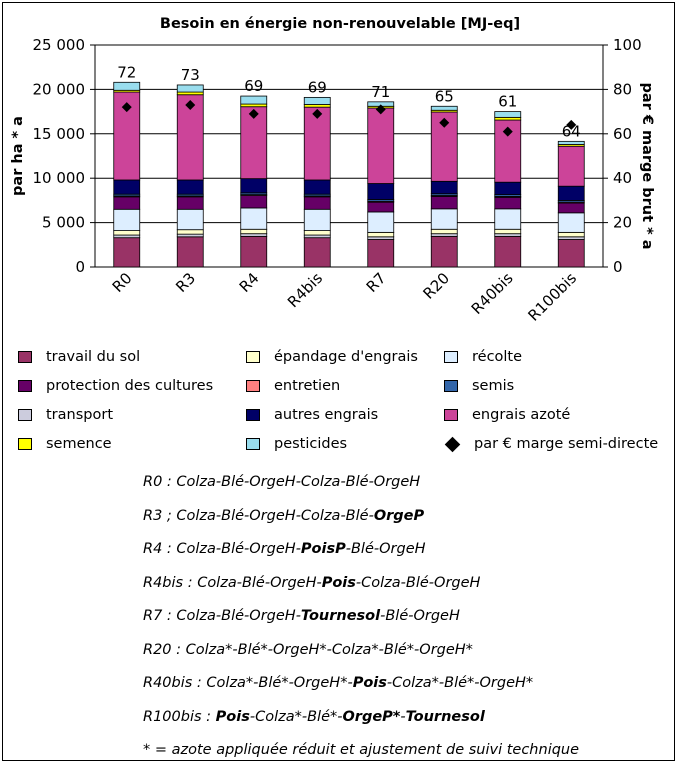 The width and height of the screenshot is (679, 773). What do you see at coordinates (418, 582) in the screenshot?
I see `note-text: -Colza-Blé-OrgeH` at bounding box center [418, 582].